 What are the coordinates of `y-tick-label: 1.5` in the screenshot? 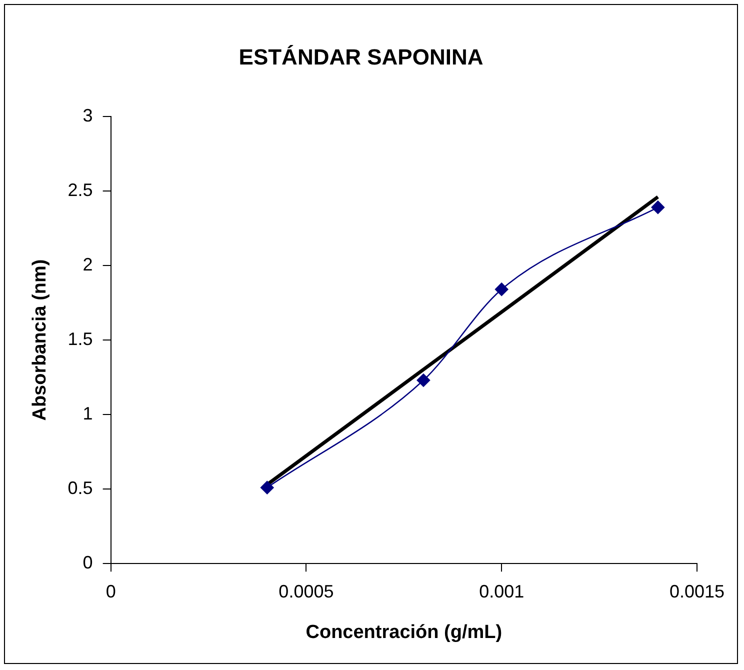 It's located at (80, 338).